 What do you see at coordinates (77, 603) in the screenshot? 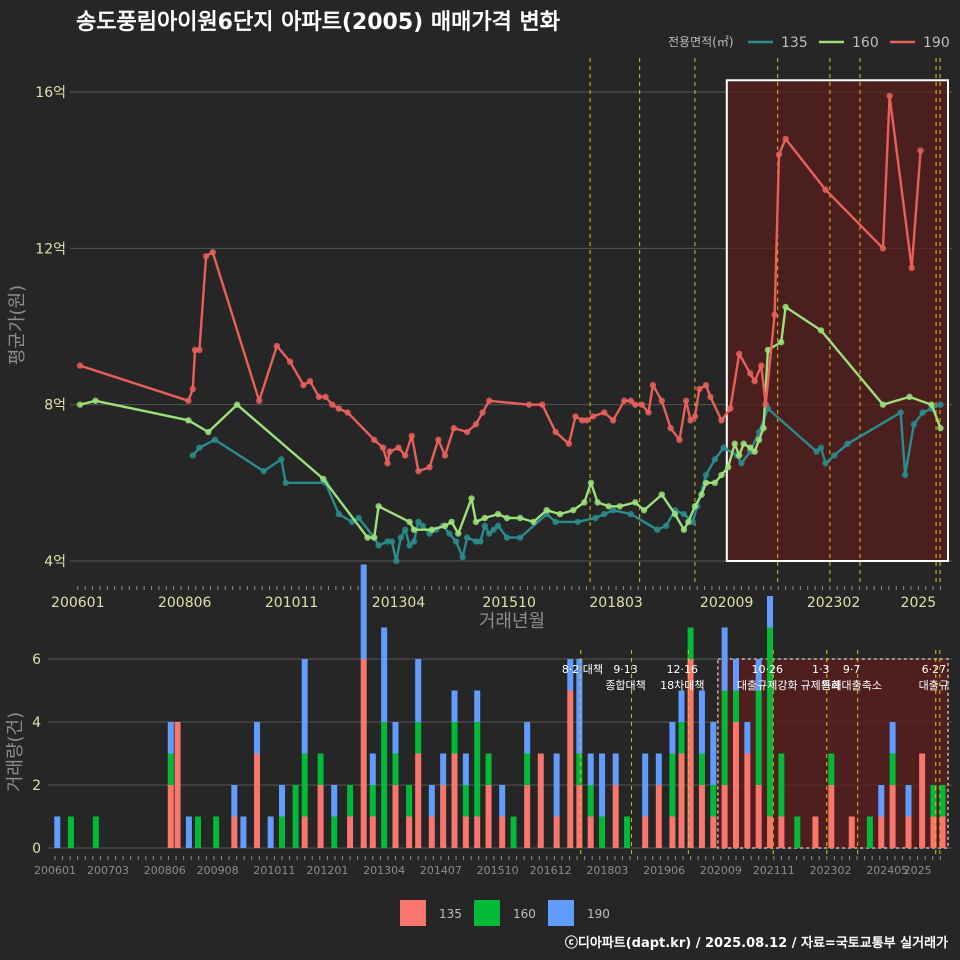
I see `x-tick-label: 200601` at bounding box center [77, 603].